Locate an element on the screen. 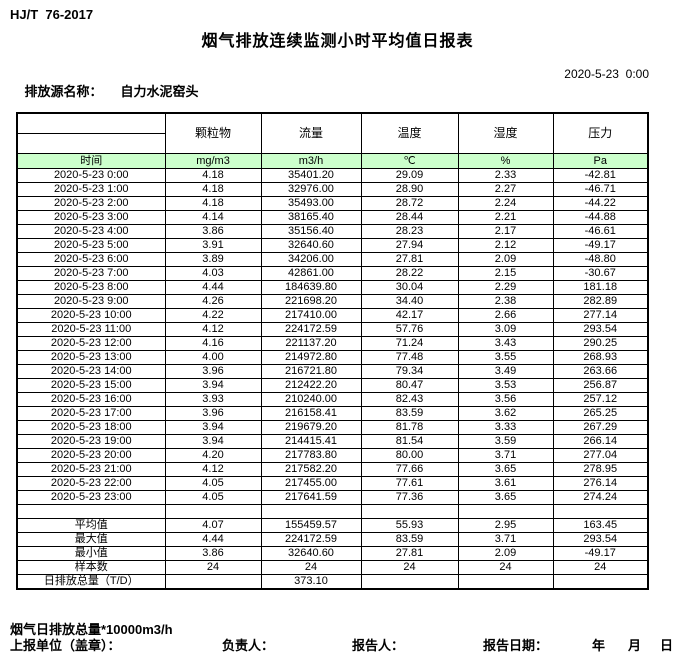 The width and height of the screenshot is (675, 653). summary-humidity is located at coordinates (505, 582).